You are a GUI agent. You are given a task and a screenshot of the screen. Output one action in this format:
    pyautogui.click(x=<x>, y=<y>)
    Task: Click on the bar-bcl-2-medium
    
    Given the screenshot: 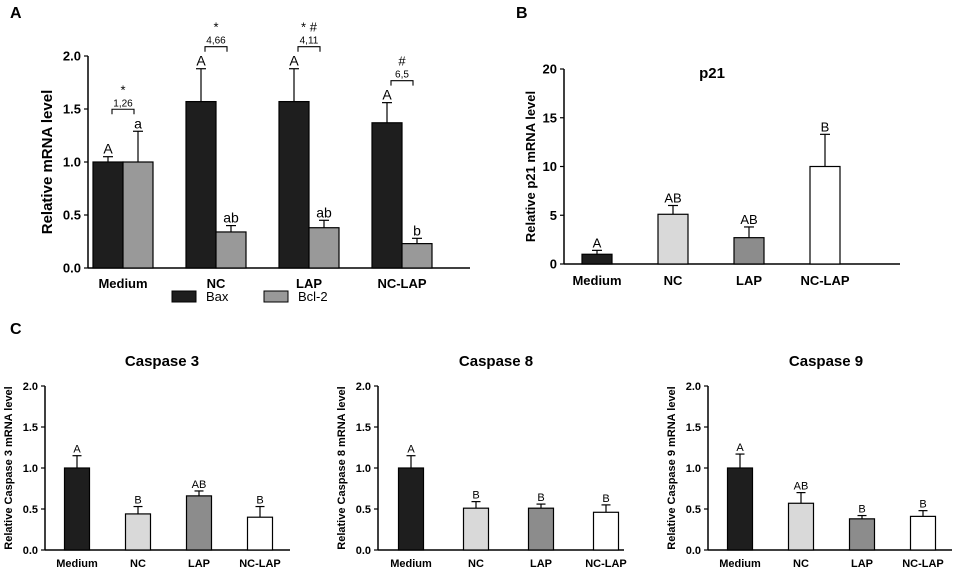 What is the action you would take?
    pyautogui.click(x=138, y=215)
    